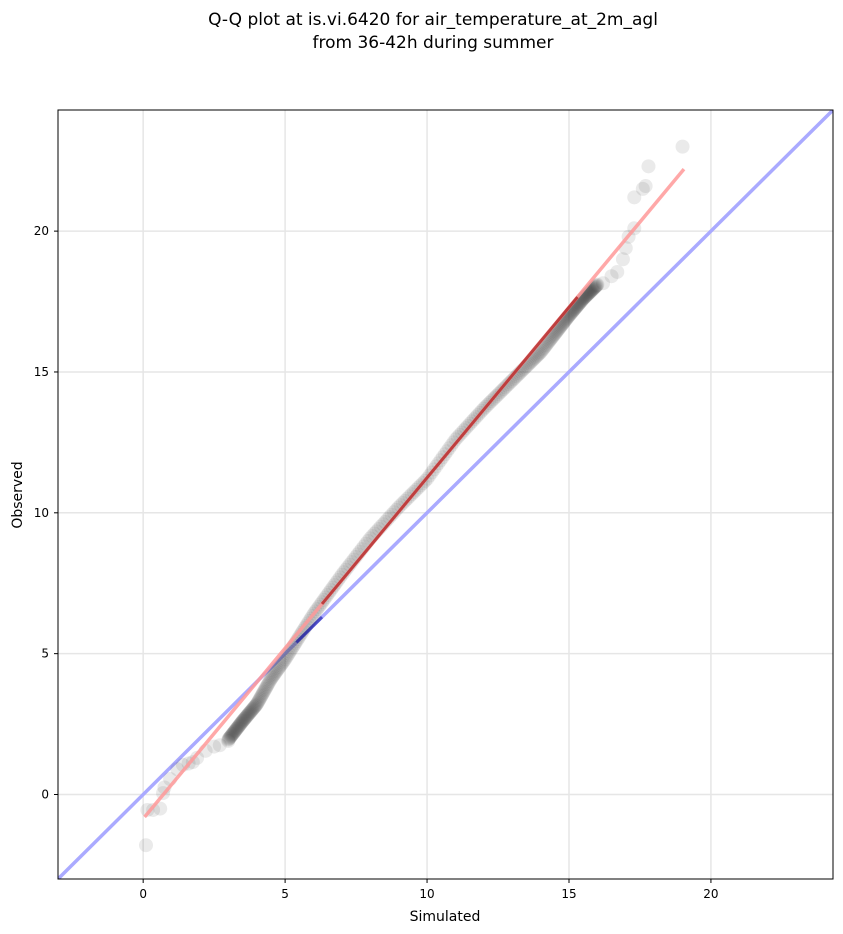 Image resolution: width=843 pixels, height=934 pixels. What do you see at coordinates (445, 917) in the screenshot?
I see `x-axis-label: Simulated` at bounding box center [445, 917].